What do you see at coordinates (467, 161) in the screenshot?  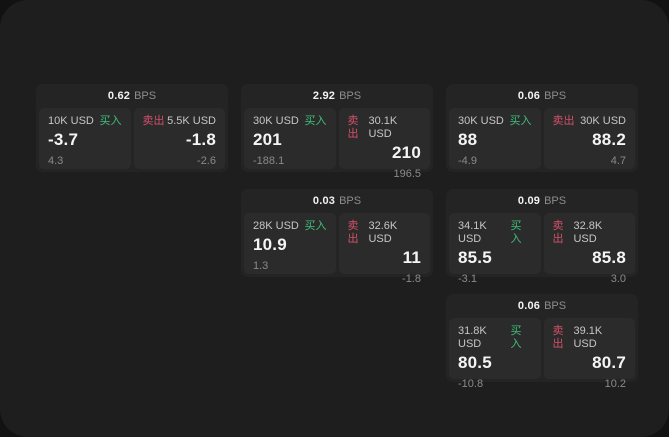 I see `buy-change: -4.9` at bounding box center [467, 161].